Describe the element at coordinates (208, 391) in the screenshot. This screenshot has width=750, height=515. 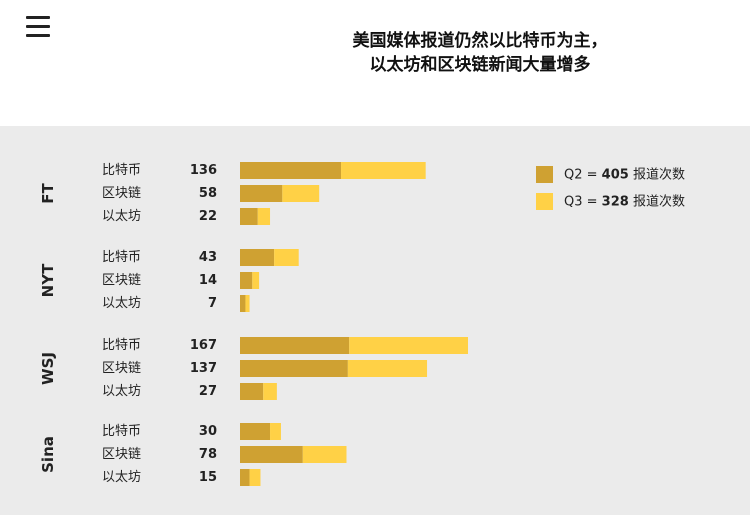
I see `row-total-label: 27` at that location.